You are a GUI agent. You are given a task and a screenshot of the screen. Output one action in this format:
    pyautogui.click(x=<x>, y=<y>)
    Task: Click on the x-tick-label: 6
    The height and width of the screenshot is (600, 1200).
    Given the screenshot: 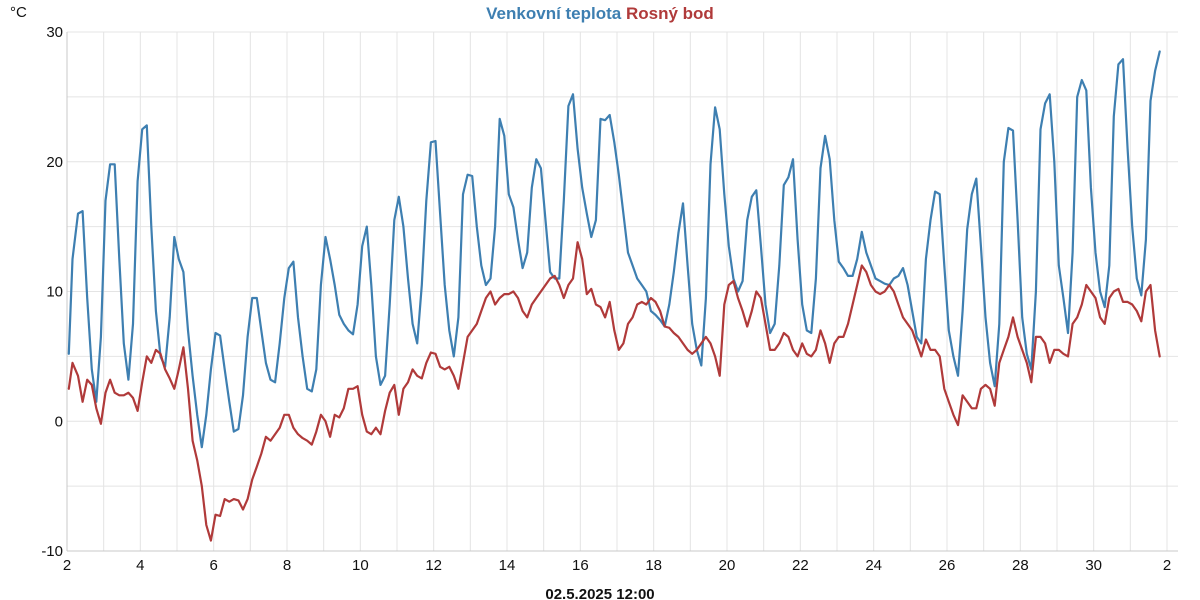 What is the action you would take?
    pyautogui.click(x=213, y=565)
    